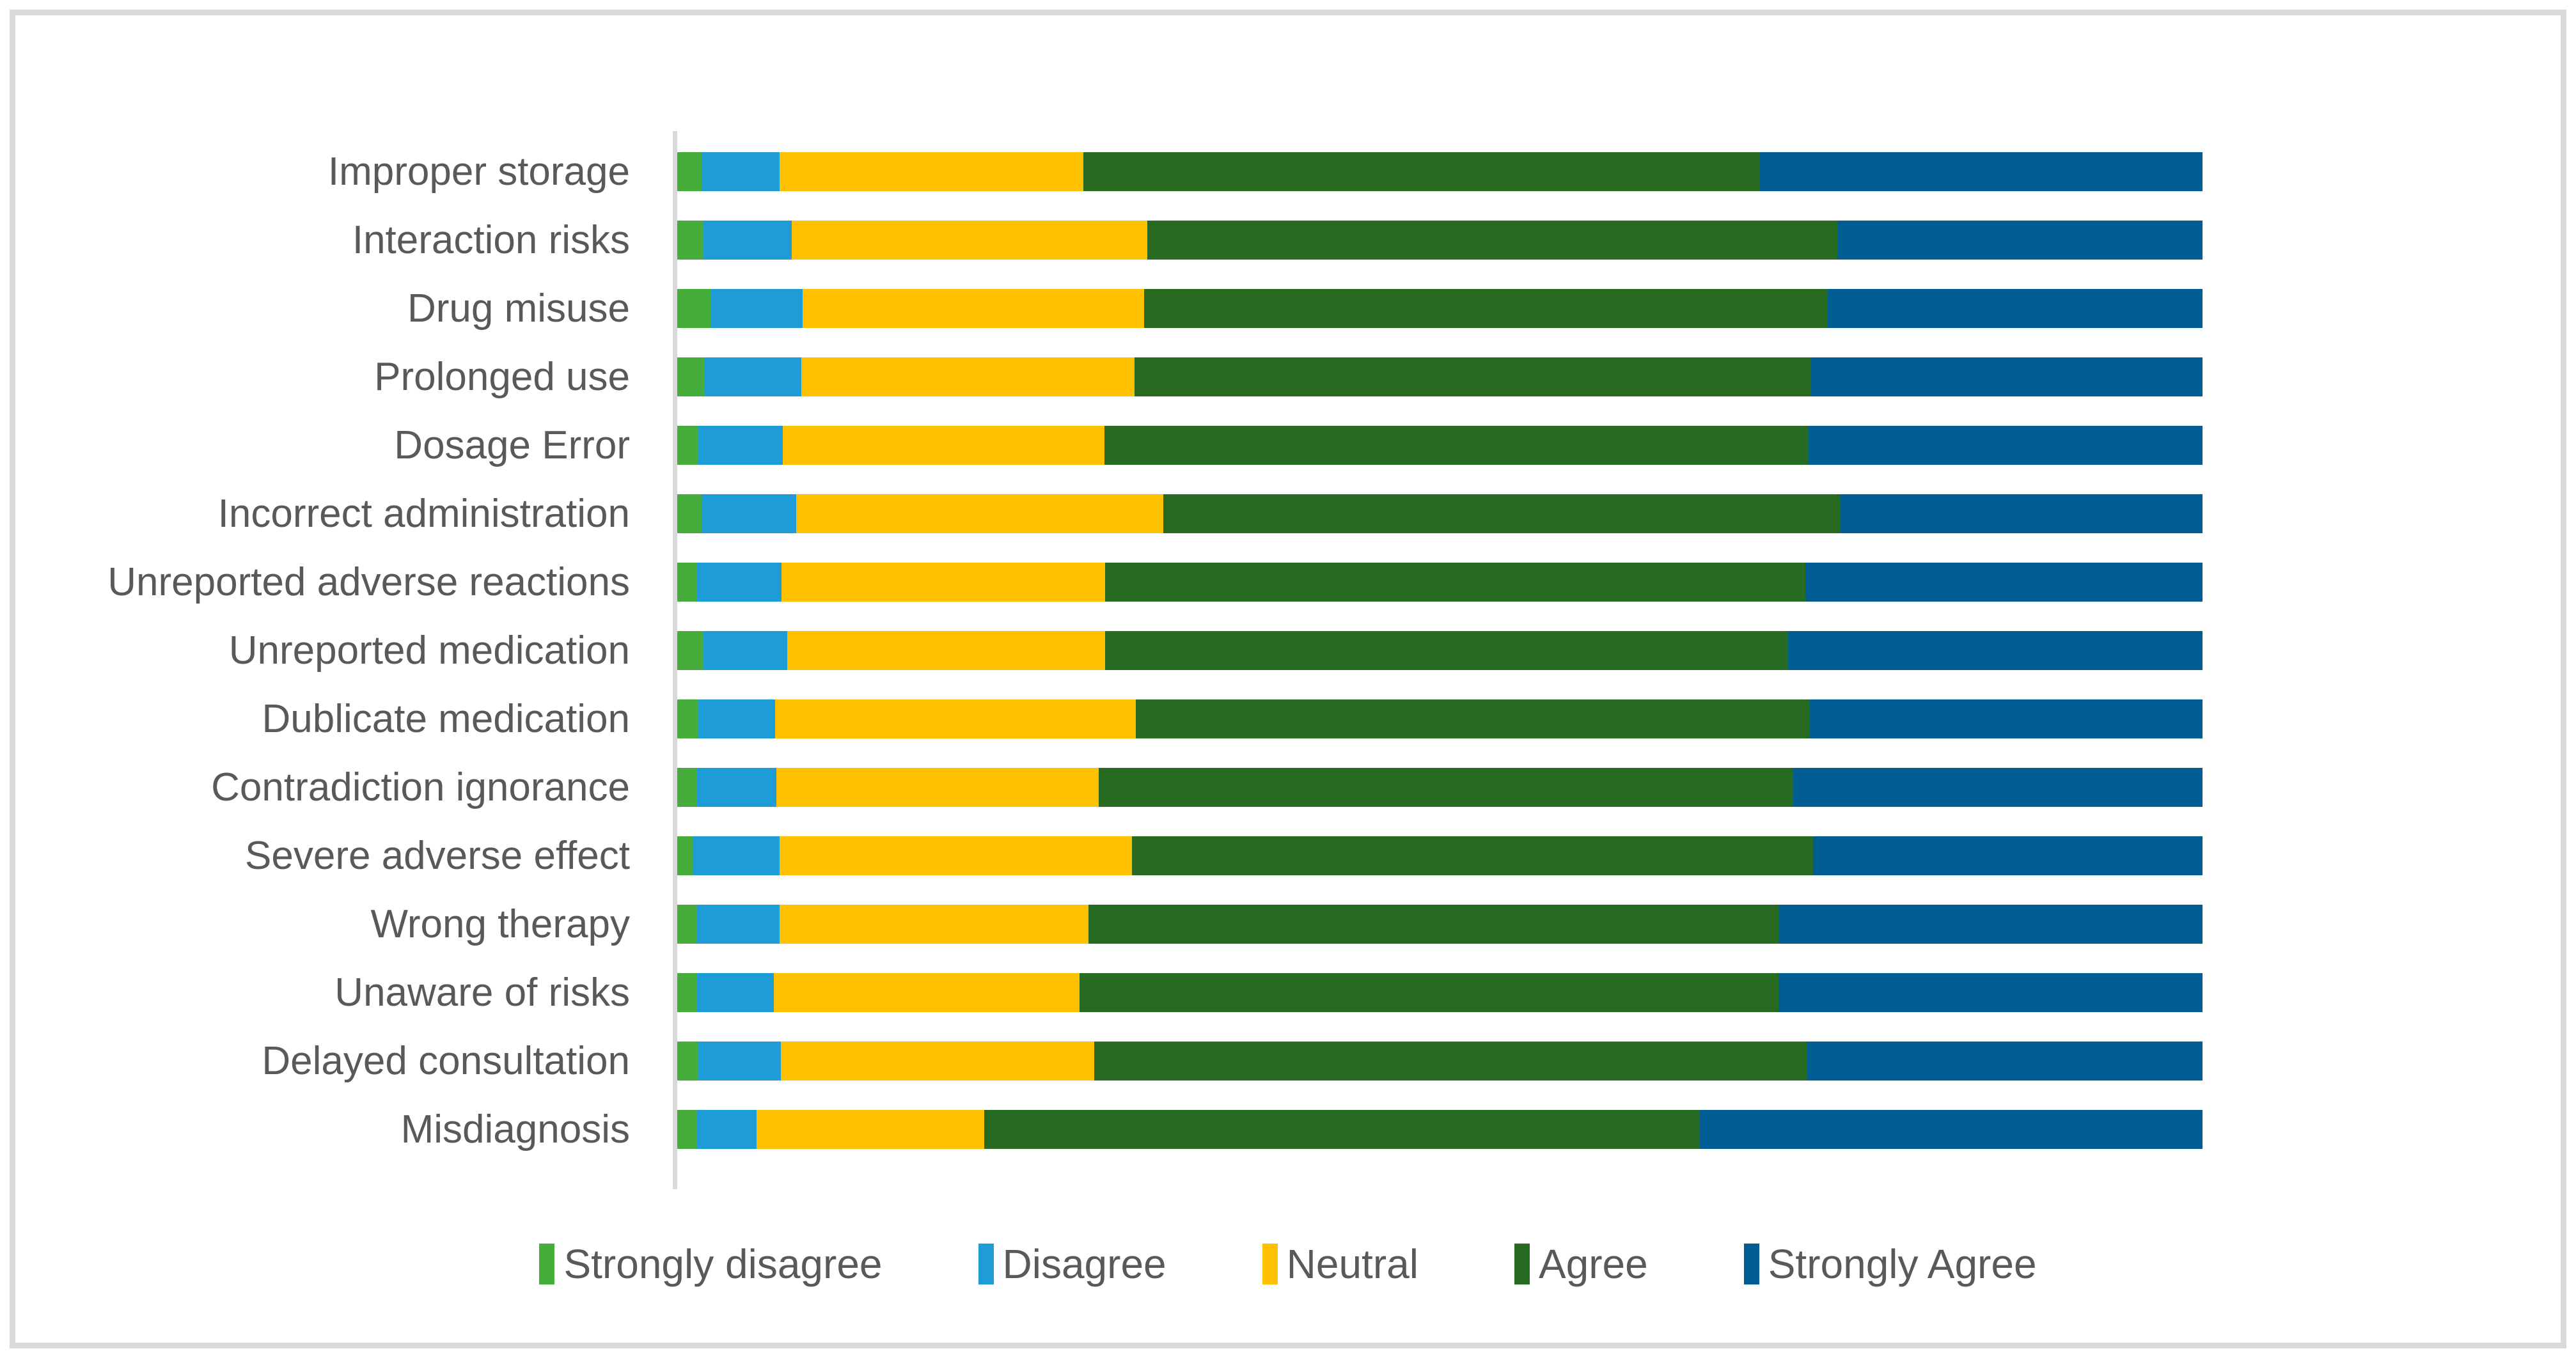  What do you see at coordinates (429, 650) in the screenshot?
I see `category-label: Unreported medication` at bounding box center [429, 650].